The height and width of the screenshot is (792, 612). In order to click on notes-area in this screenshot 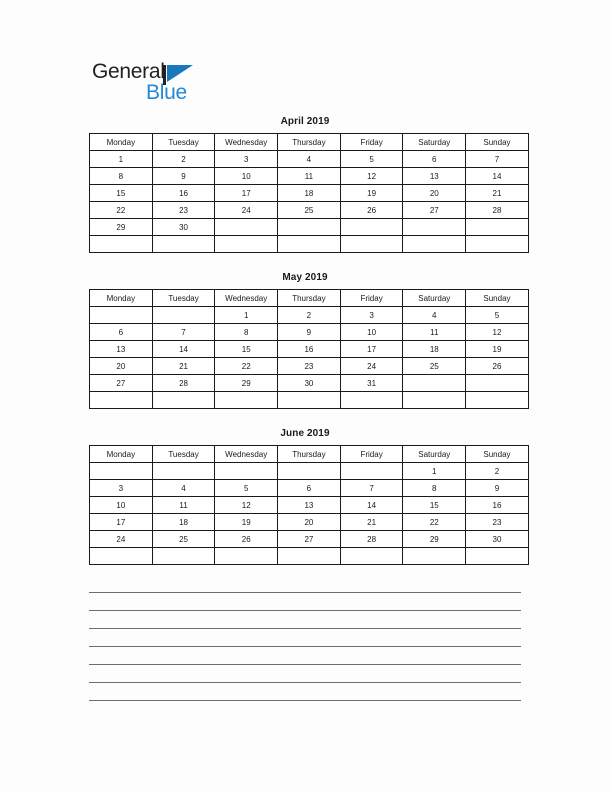, I will do `click(305, 655)`.